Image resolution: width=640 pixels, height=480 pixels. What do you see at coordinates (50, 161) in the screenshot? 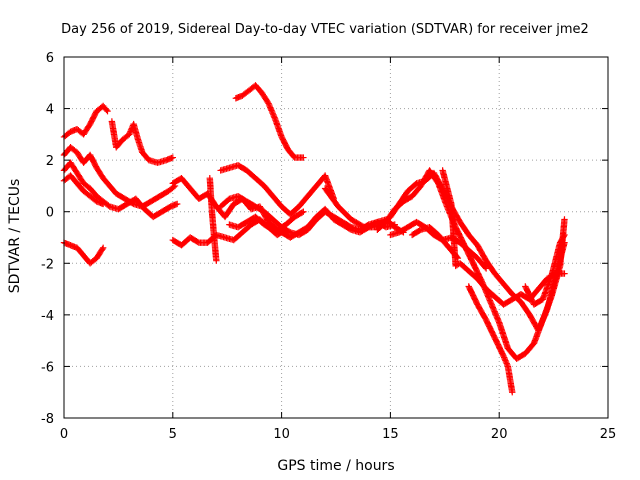
I see `y-tick-label: 2` at bounding box center [50, 161].